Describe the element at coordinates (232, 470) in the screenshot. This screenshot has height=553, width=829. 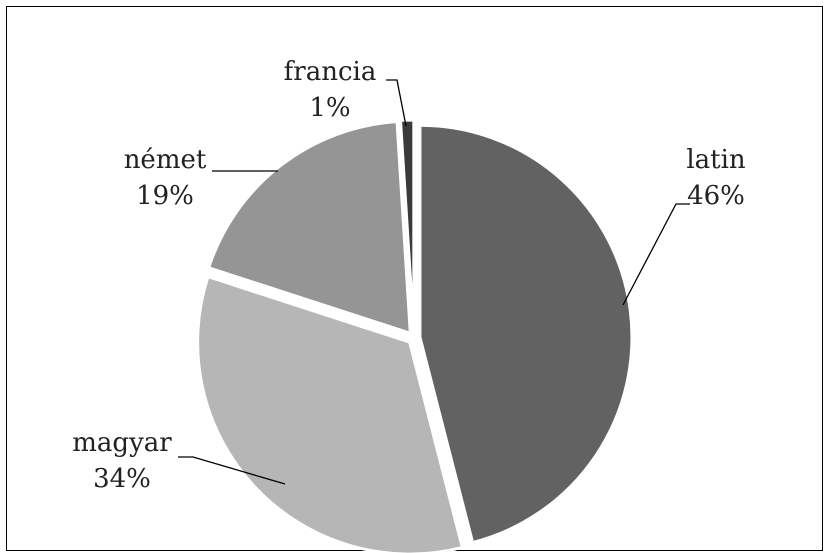
I see `leader-line-magyar` at that location.